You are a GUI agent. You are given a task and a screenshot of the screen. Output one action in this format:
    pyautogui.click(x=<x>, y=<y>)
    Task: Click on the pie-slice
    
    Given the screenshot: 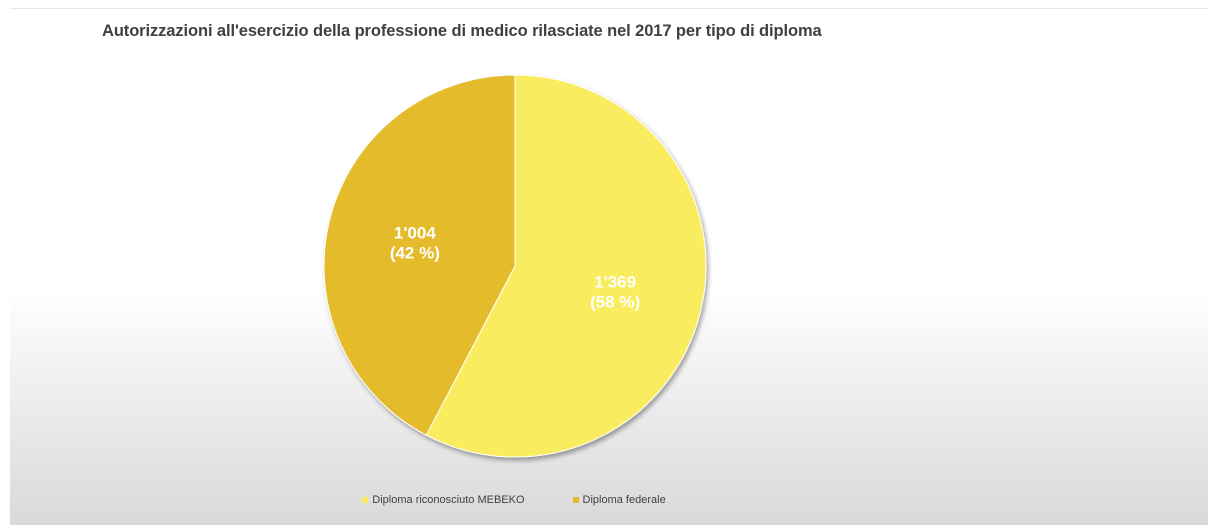 What is the action you would take?
    pyautogui.click(x=419, y=255)
    